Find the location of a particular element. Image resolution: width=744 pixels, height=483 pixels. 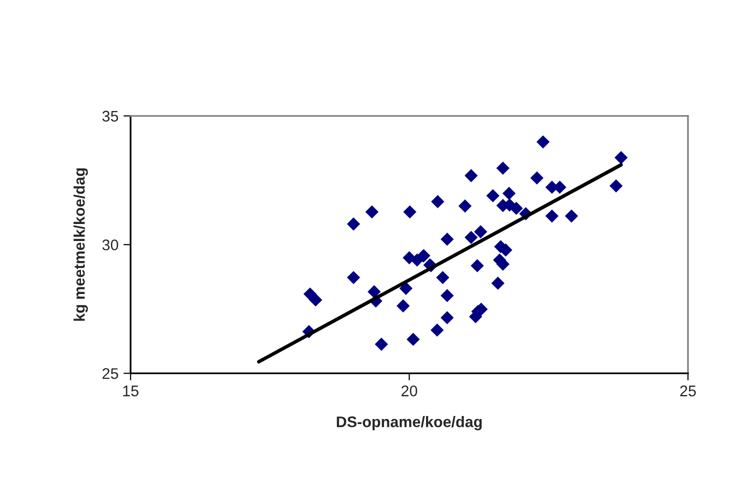

x-tick-label: 15 is located at coordinates (130, 391).